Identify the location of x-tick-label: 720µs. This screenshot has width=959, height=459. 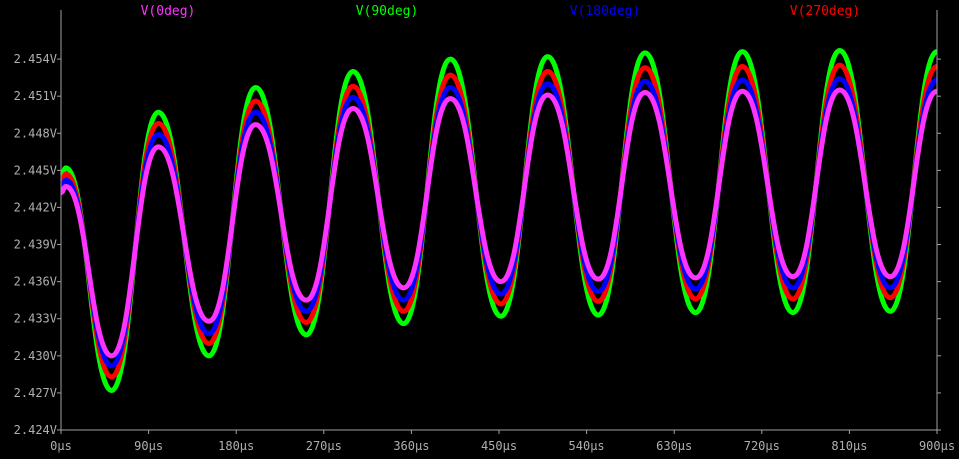
(762, 446).